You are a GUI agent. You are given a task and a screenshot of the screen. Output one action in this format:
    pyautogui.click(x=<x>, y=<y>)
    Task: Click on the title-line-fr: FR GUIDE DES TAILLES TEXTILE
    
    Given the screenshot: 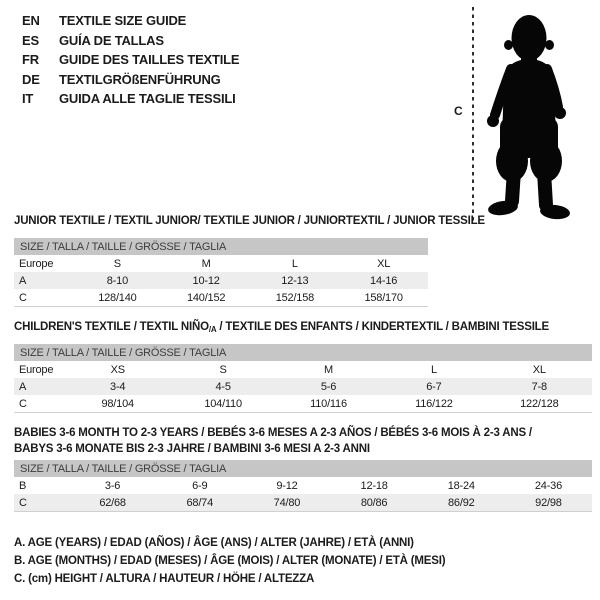 What is the action you would take?
    pyautogui.click(x=131, y=60)
    